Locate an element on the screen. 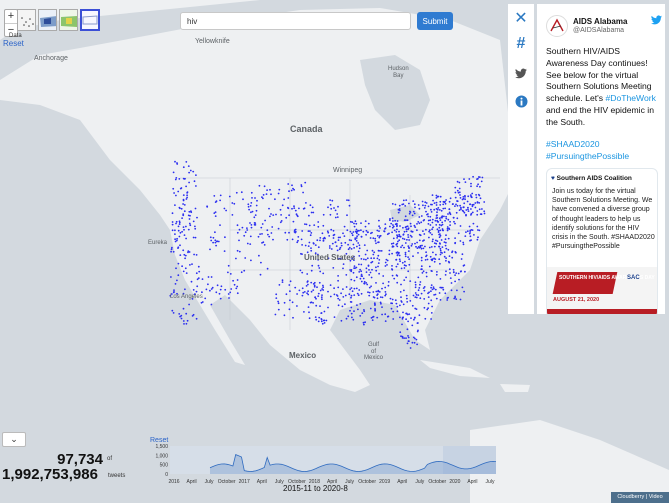 The width and height of the screenshot is (669, 503). tweet-author-handle: @AIDSAlabama is located at coordinates (599, 30).